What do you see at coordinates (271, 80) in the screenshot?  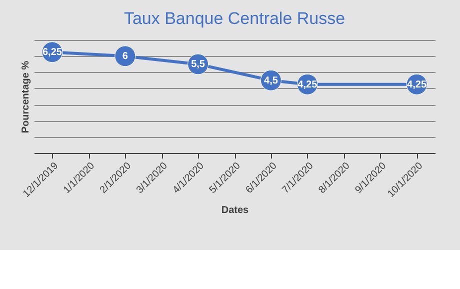 I see `data-label: 4,5` at bounding box center [271, 80].